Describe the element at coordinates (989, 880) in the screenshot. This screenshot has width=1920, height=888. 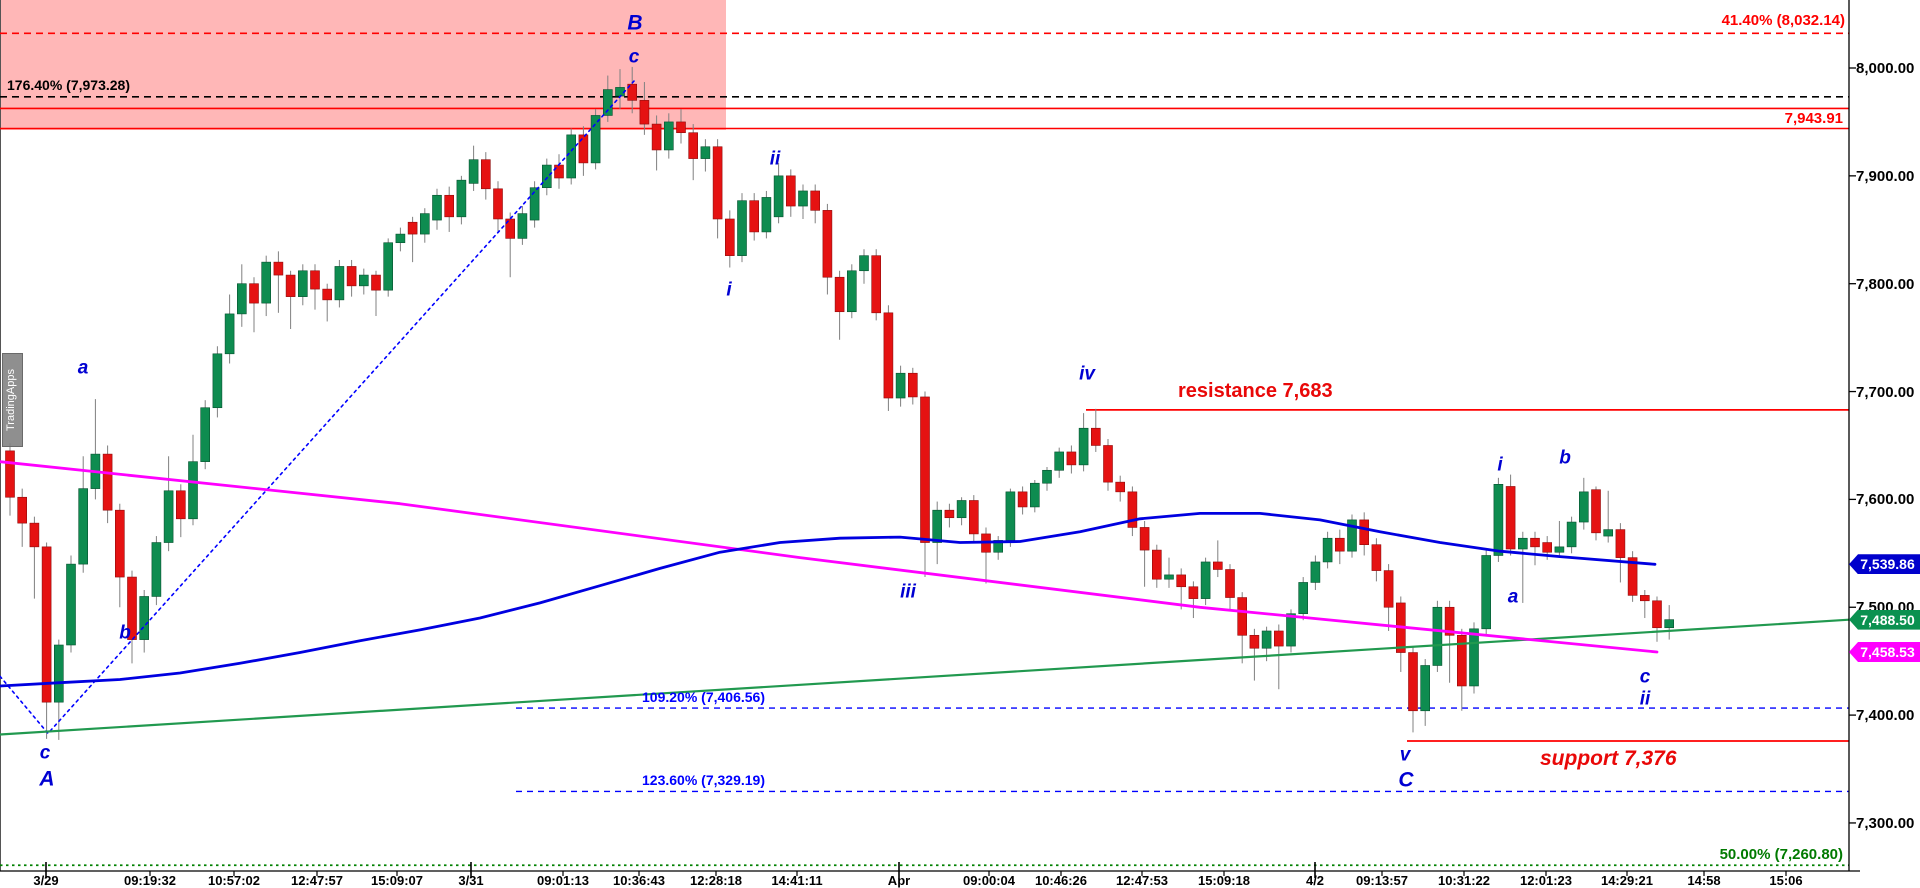
I see `x-axis-label: 09:00:04` at that location.